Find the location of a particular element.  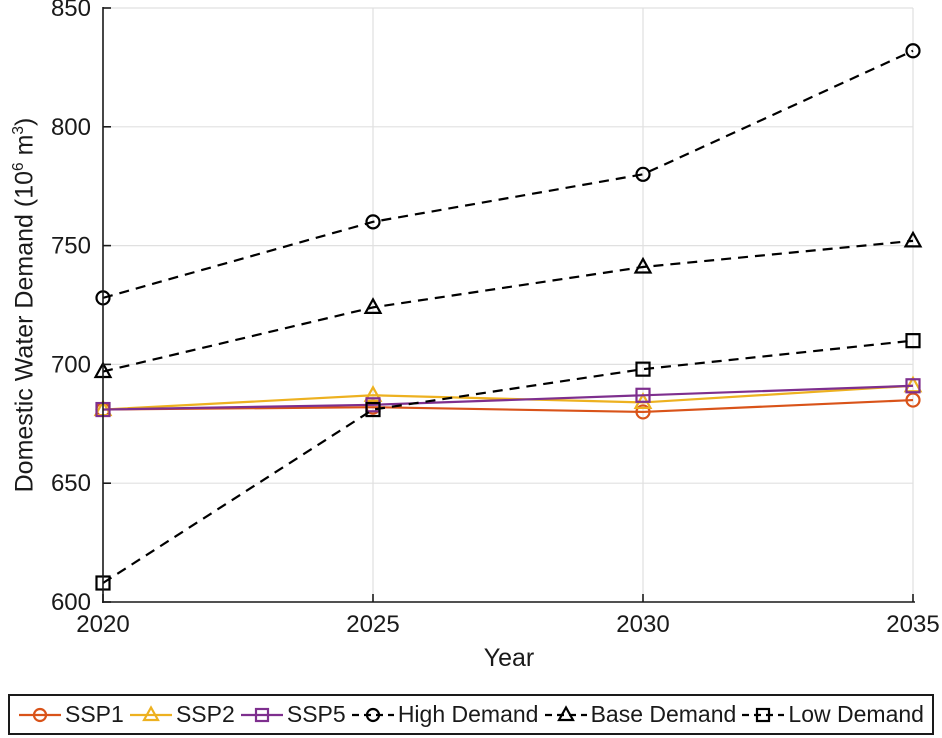

y-tick-label: 600 is located at coordinates (71, 602).